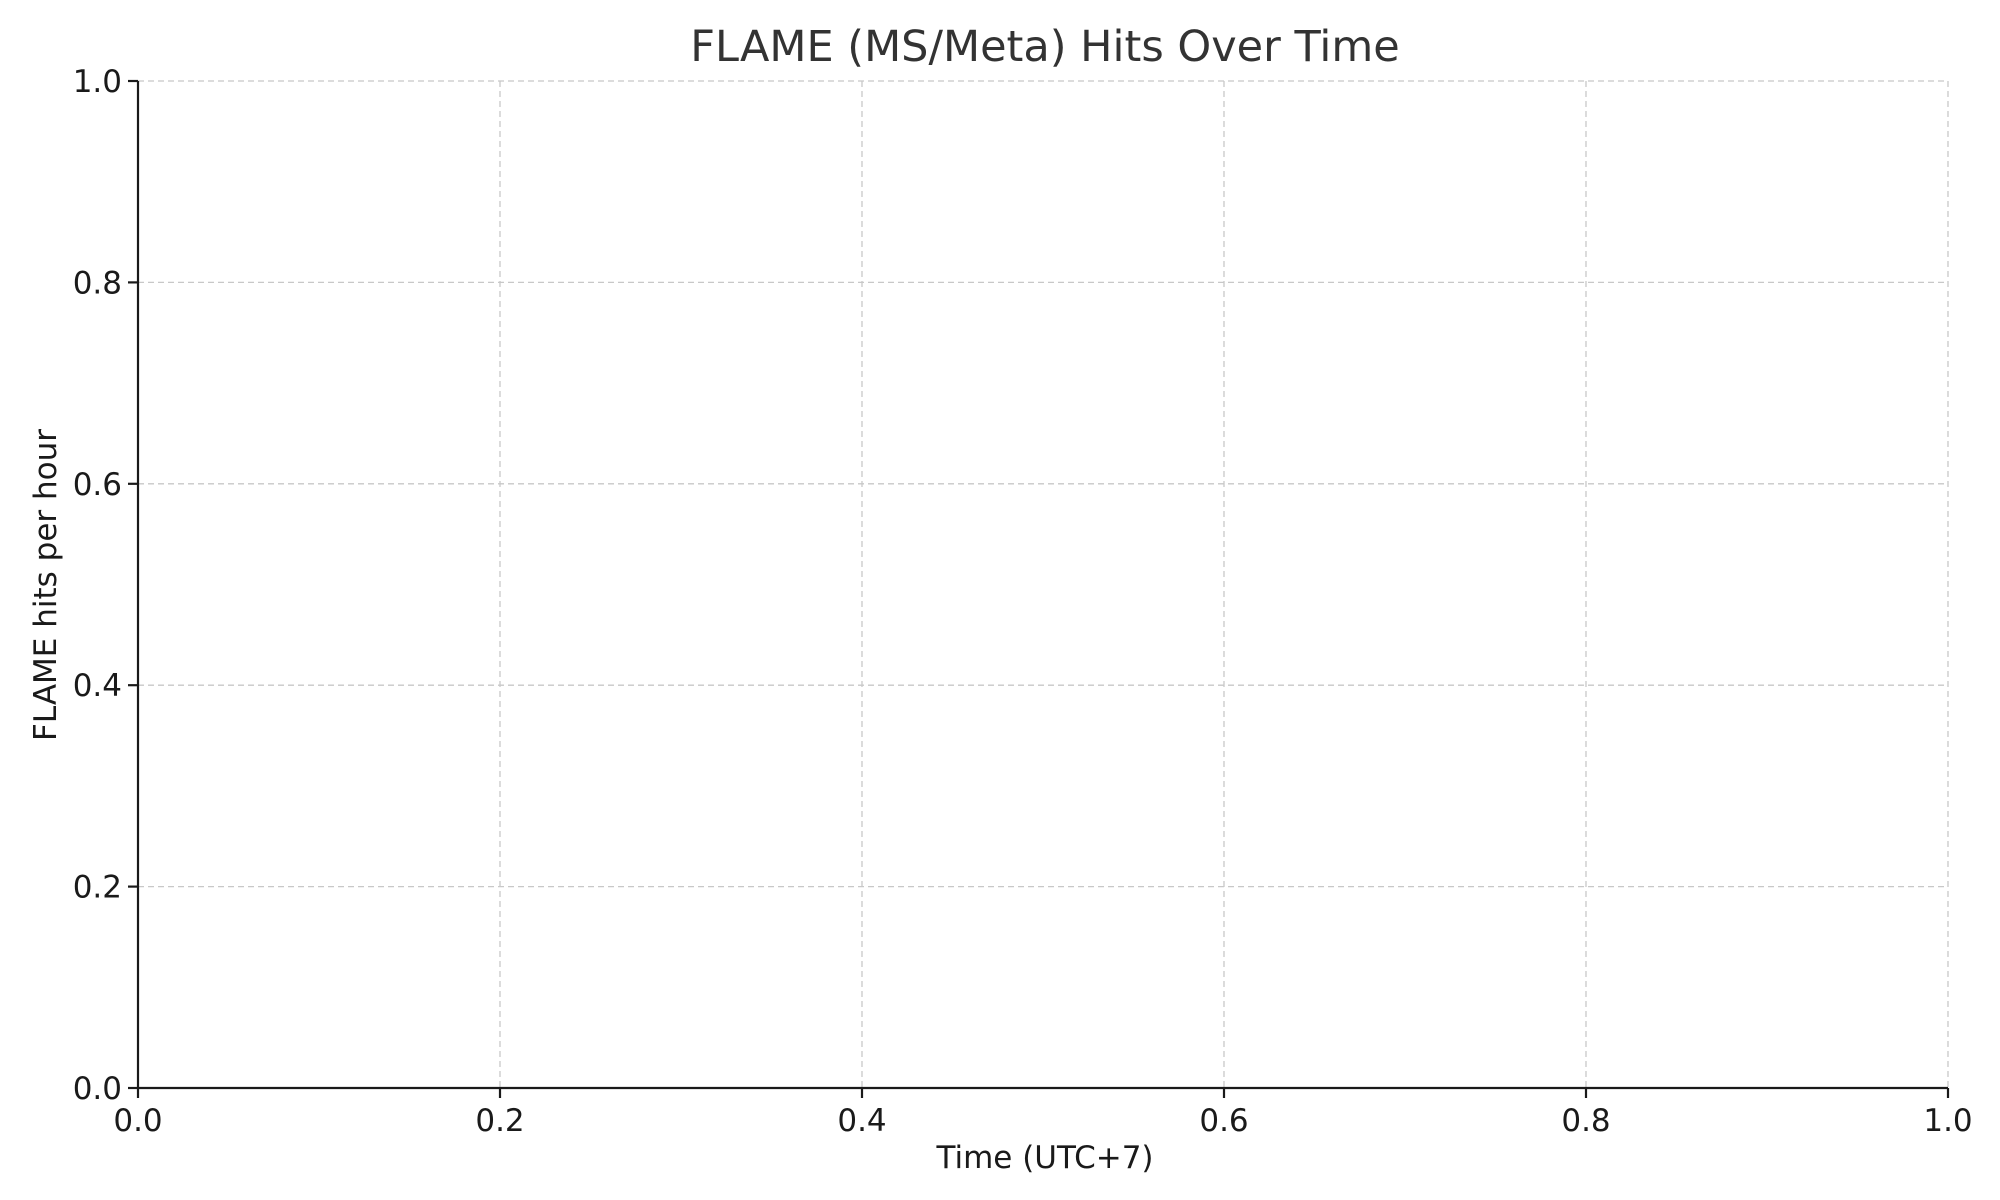 This screenshot has height=1200, width=2000. I want to click on chart-title: FLAME (MS/Meta) Hits Over Time, so click(1044, 47).